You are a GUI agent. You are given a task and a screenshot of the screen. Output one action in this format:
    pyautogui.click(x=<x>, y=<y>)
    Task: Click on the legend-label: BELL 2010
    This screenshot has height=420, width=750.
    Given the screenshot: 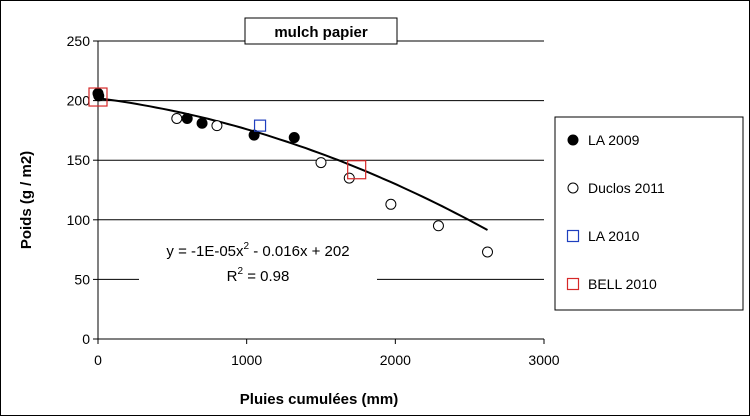 What is the action you would take?
    pyautogui.click(x=622, y=284)
    